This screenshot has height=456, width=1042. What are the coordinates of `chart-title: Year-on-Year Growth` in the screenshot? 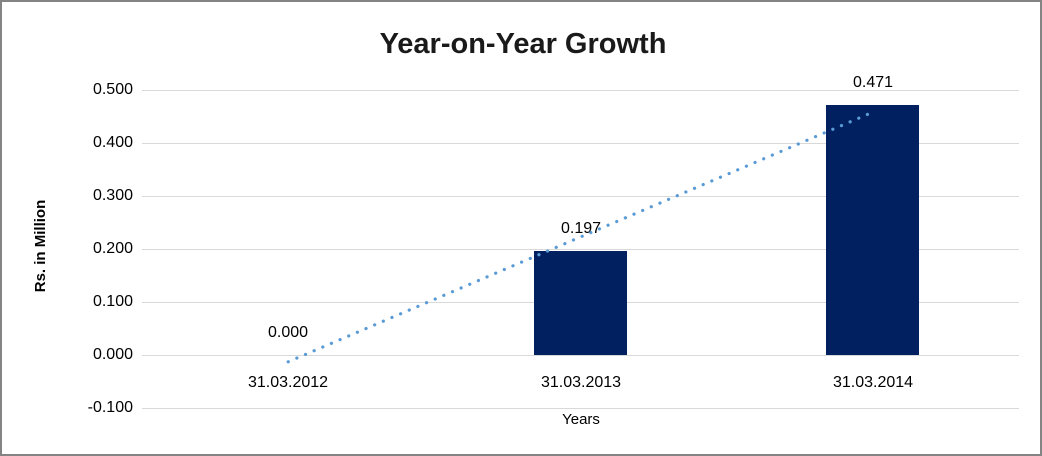 It's located at (523, 44).